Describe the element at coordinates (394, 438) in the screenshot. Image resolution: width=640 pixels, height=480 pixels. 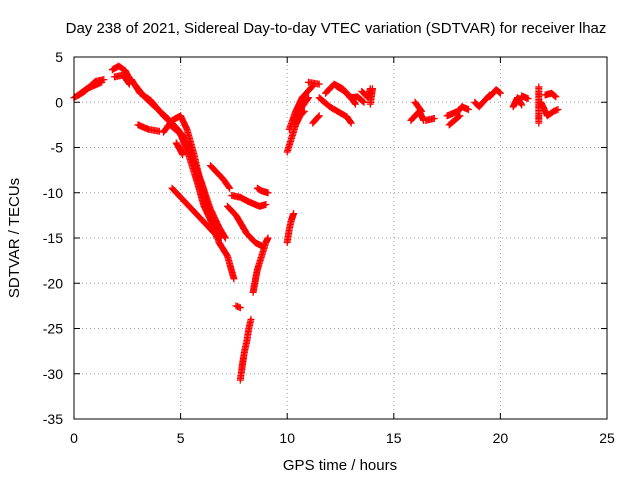
I see `x-tick-label: 15` at that location.